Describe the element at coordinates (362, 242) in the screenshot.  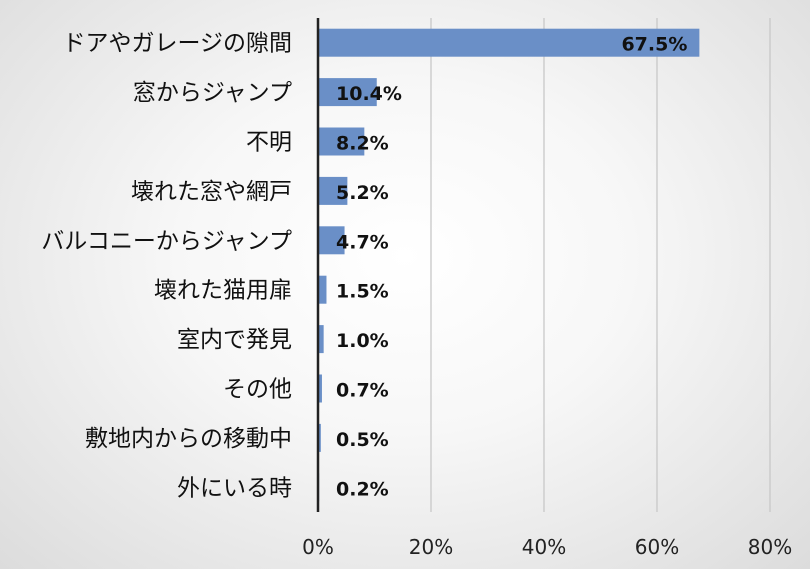
I see `value-label: 4.7%` at that location.